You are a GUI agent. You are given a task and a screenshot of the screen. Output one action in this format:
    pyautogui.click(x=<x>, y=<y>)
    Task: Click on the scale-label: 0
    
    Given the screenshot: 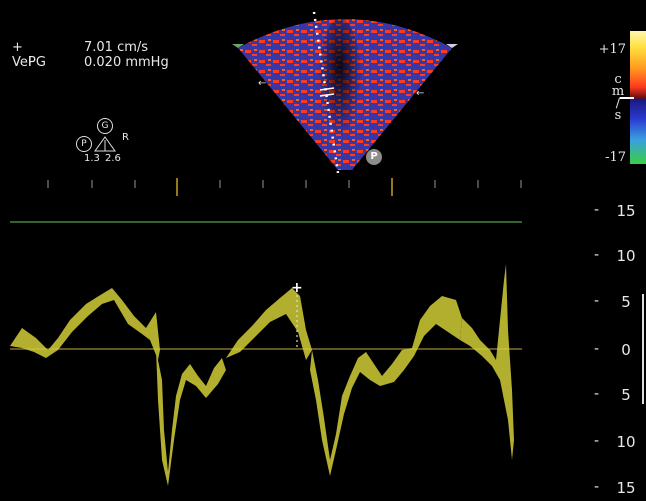 What is the action you would take?
    pyautogui.click(x=626, y=350)
    